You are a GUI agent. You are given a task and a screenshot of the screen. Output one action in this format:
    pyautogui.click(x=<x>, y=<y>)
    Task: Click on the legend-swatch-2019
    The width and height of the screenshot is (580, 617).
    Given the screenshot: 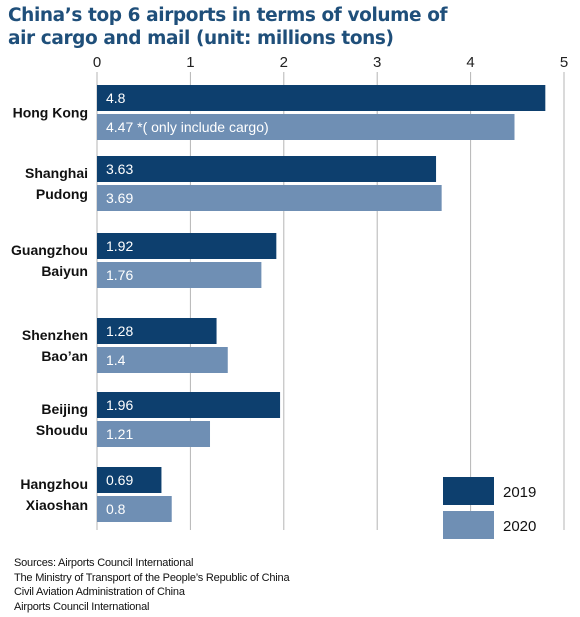 What is the action you would take?
    pyautogui.click(x=468, y=491)
    